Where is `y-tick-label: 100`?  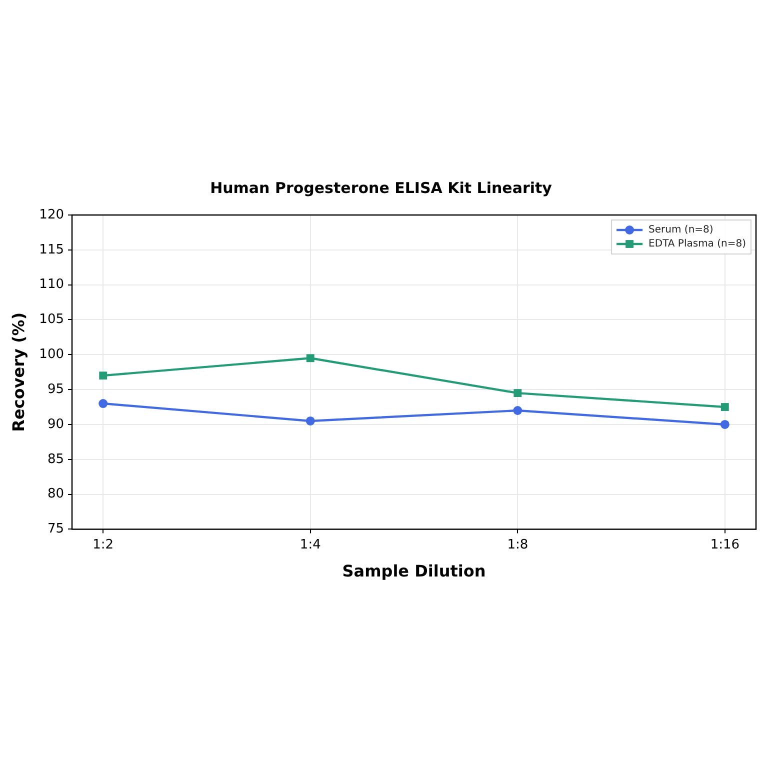 y-tick-label: 100 is located at coordinates (51, 354).